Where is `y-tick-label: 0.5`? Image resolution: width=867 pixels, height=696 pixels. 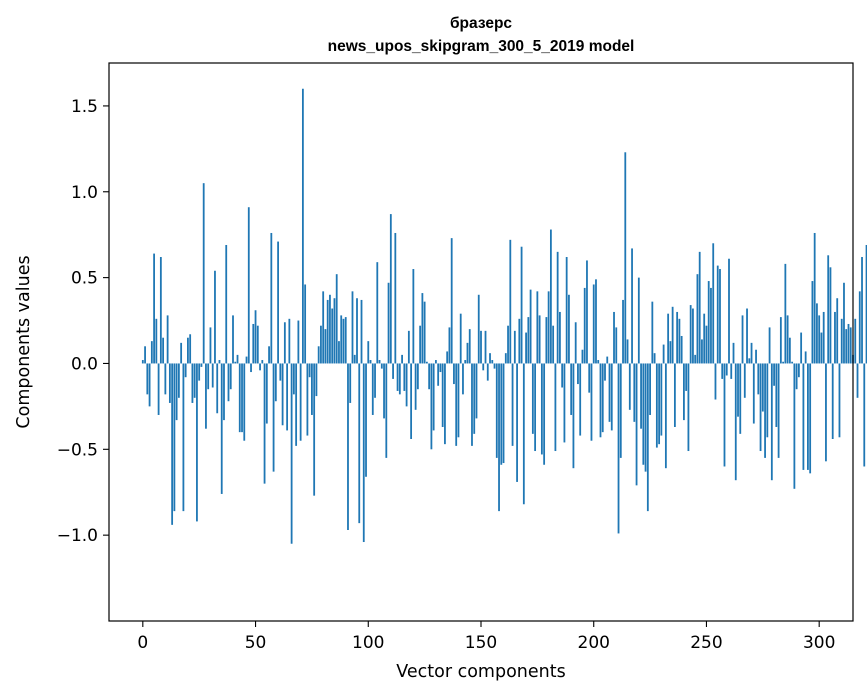 y-tick-label: 0.5 is located at coordinates (84, 279).